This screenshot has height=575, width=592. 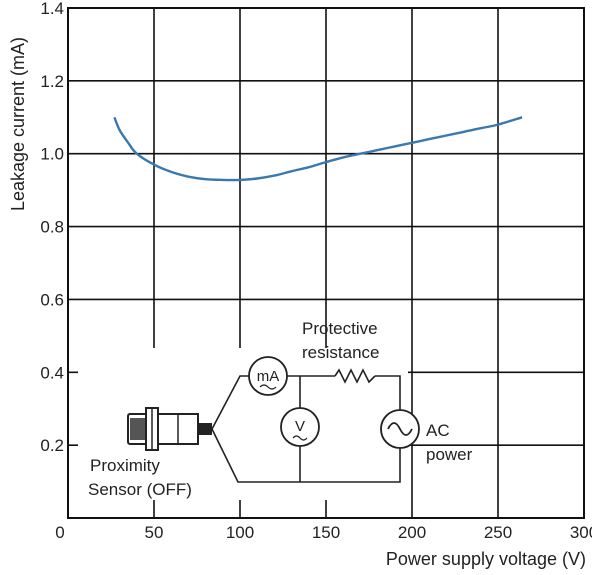 I want to click on x-tick-label: 150, so click(x=326, y=532).